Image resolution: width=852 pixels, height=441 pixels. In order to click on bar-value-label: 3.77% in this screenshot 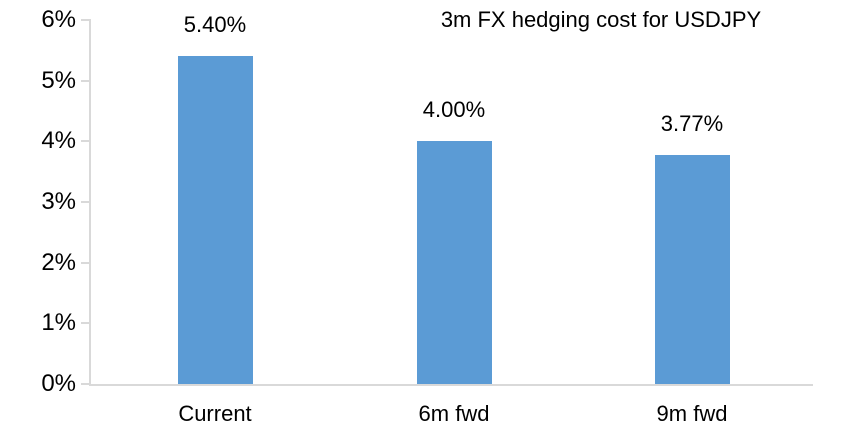, I will do `click(692, 123)`.